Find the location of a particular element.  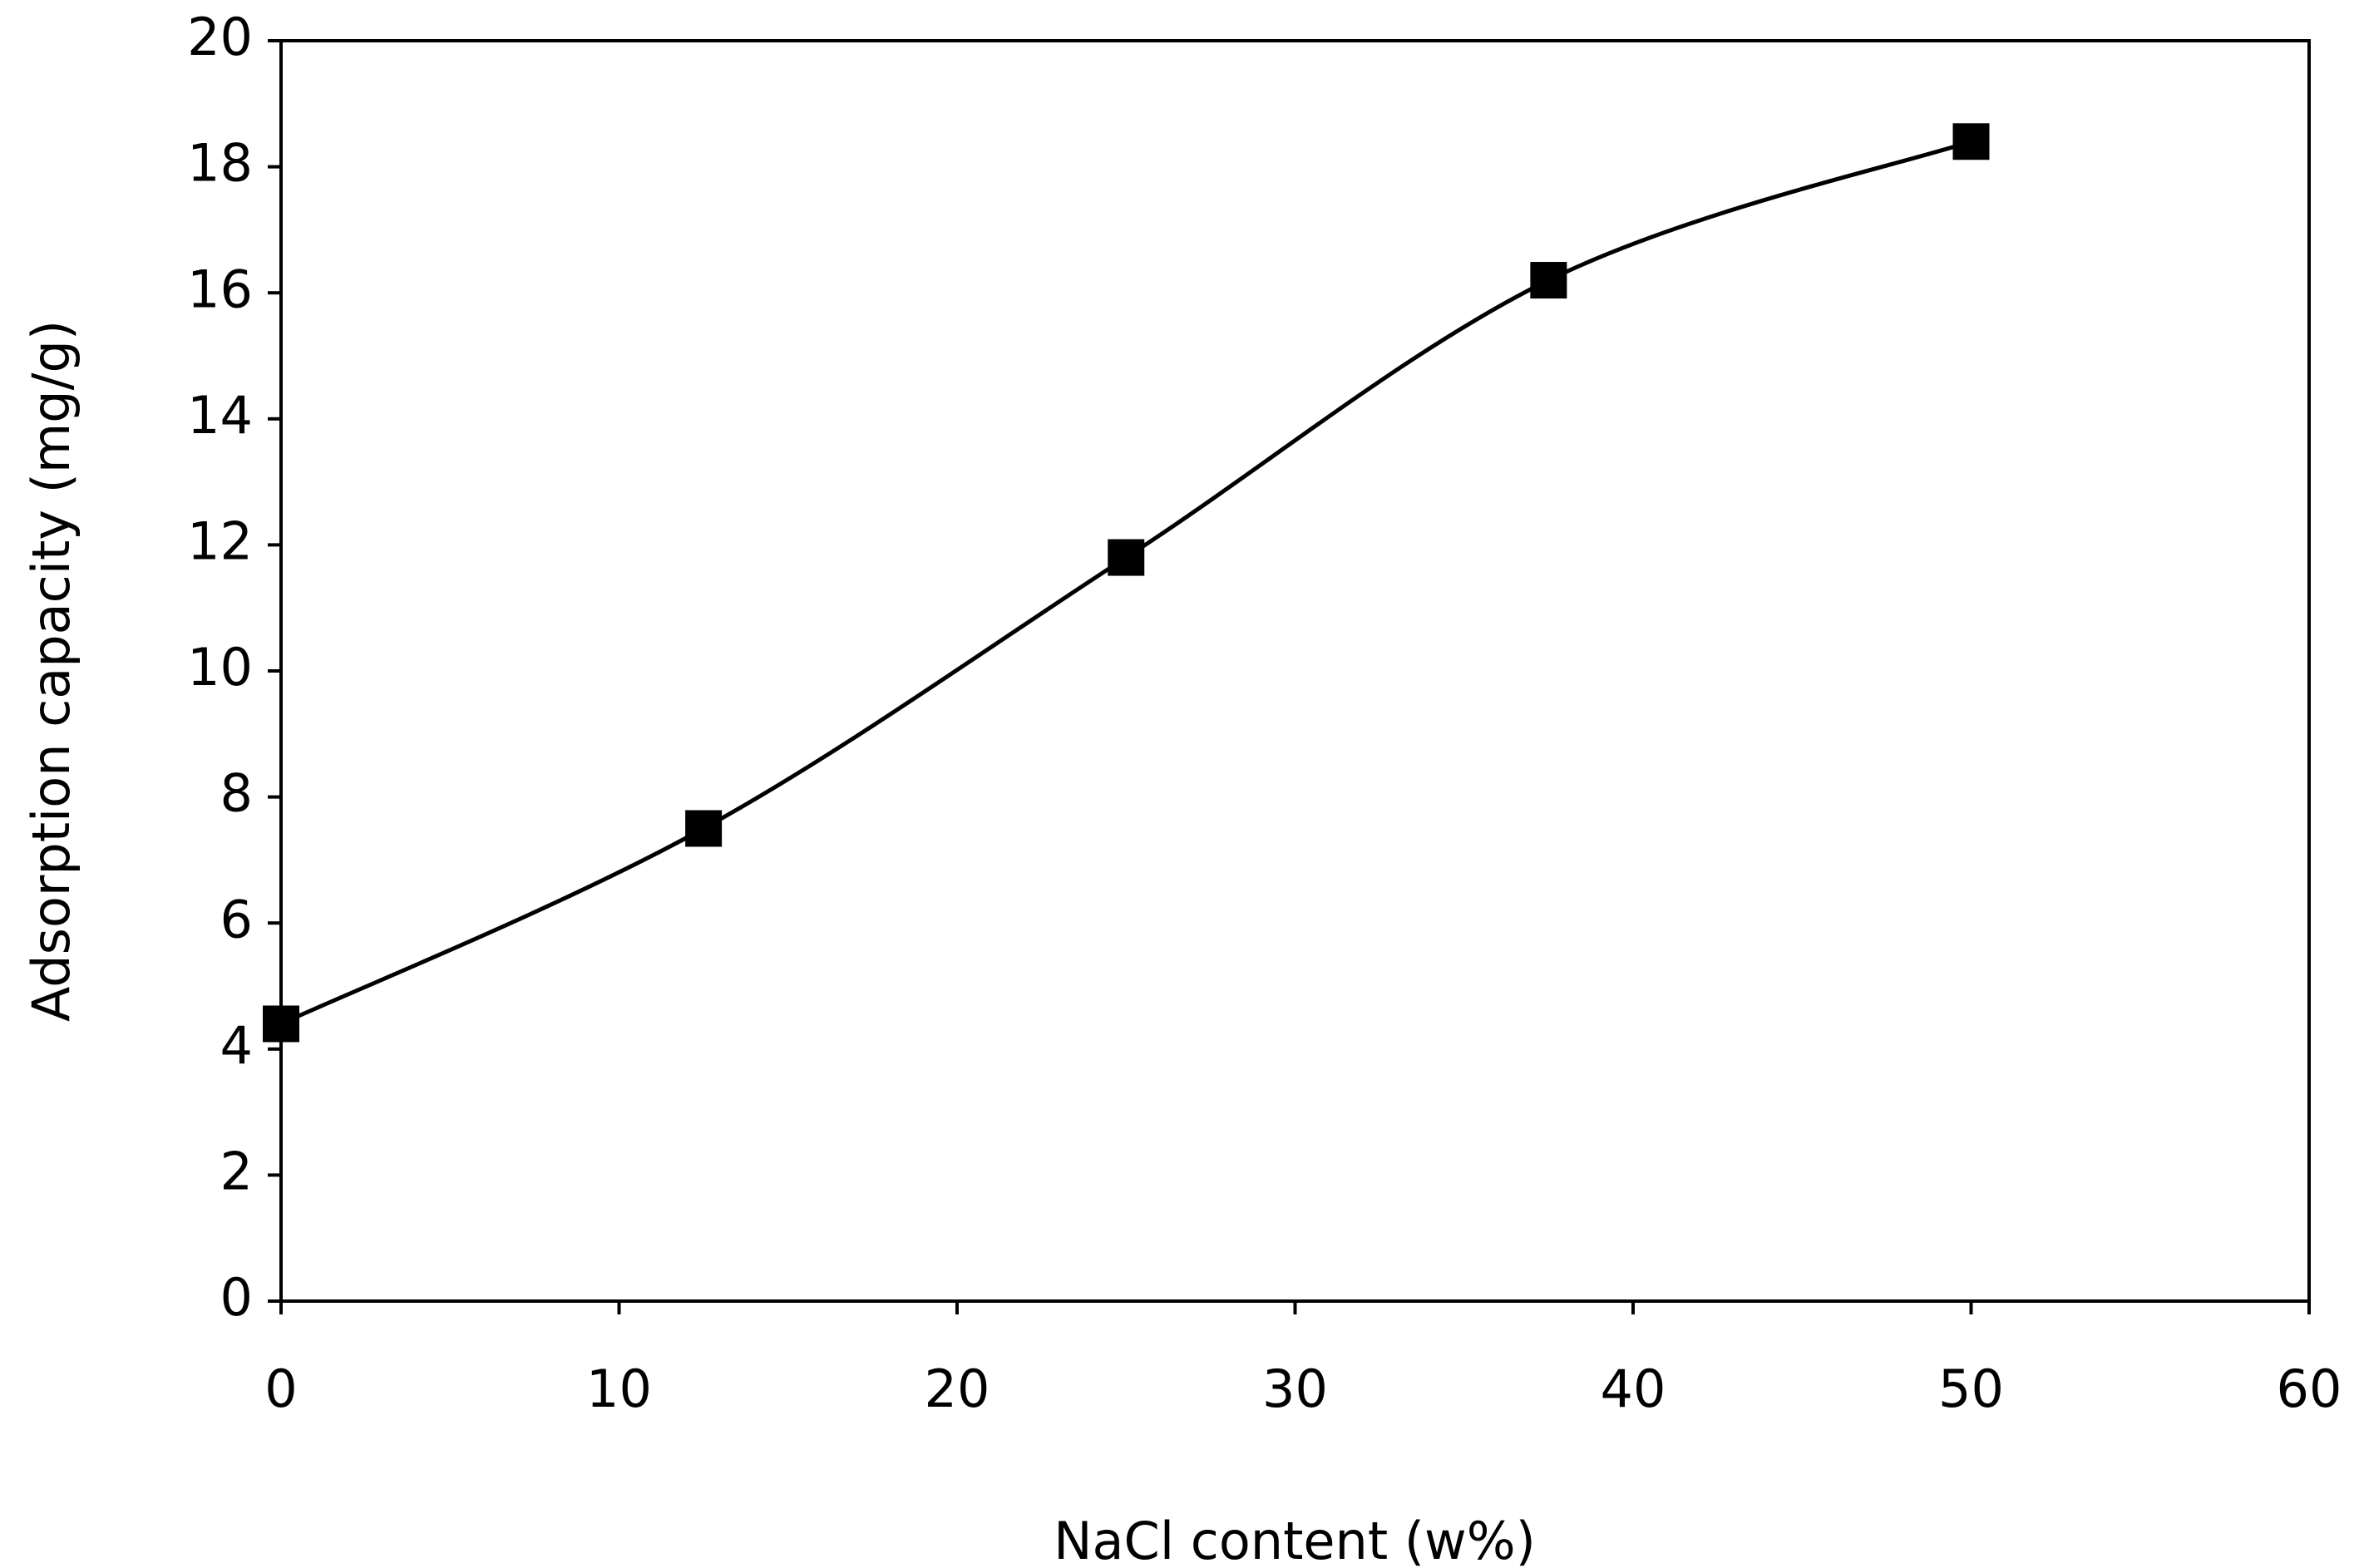

y-tick-label: 16 is located at coordinates (220, 289).